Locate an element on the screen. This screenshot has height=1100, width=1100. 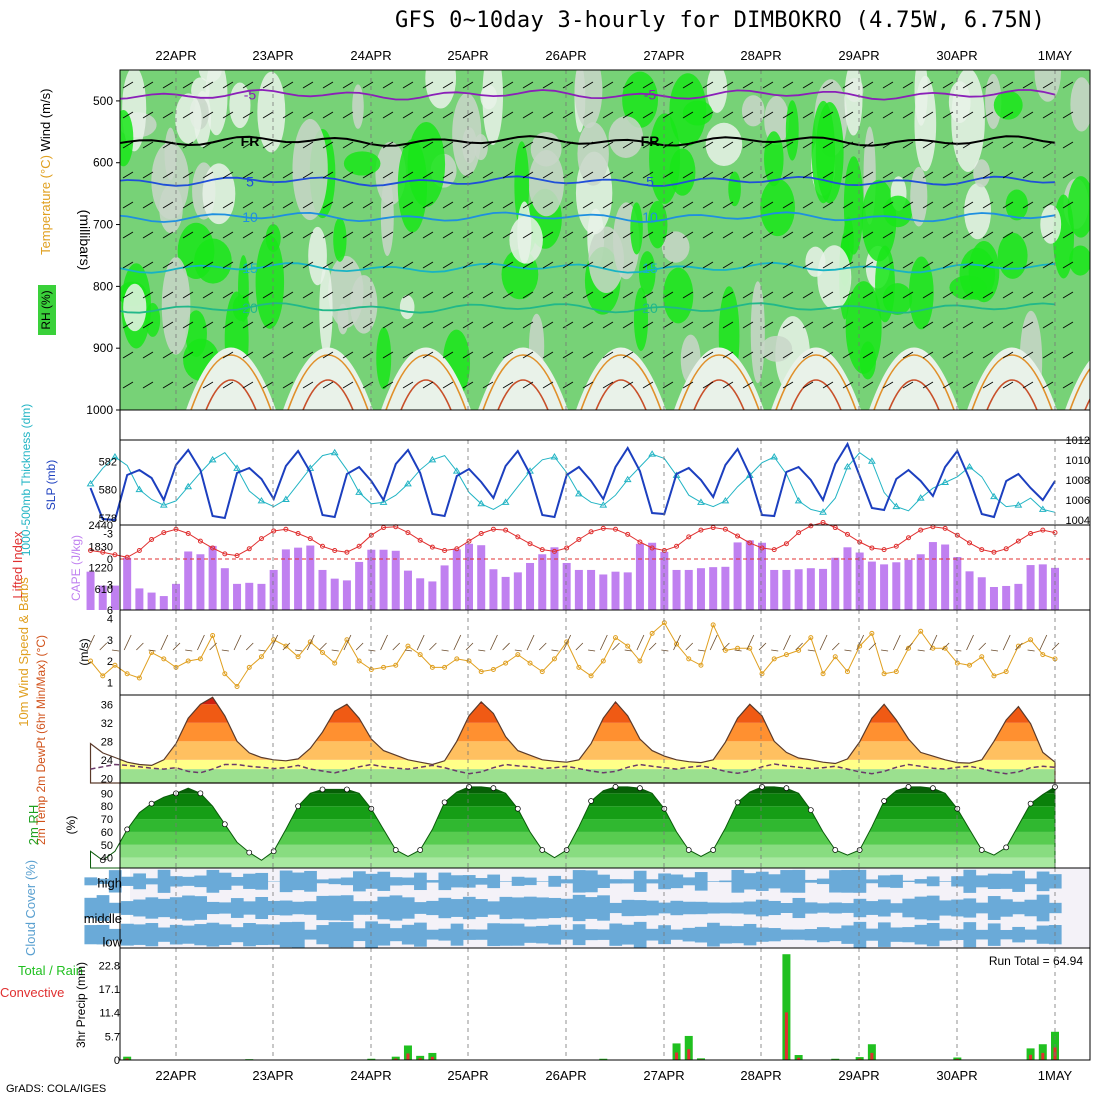
precip-total-bar is located at coordinates (859, 1058).